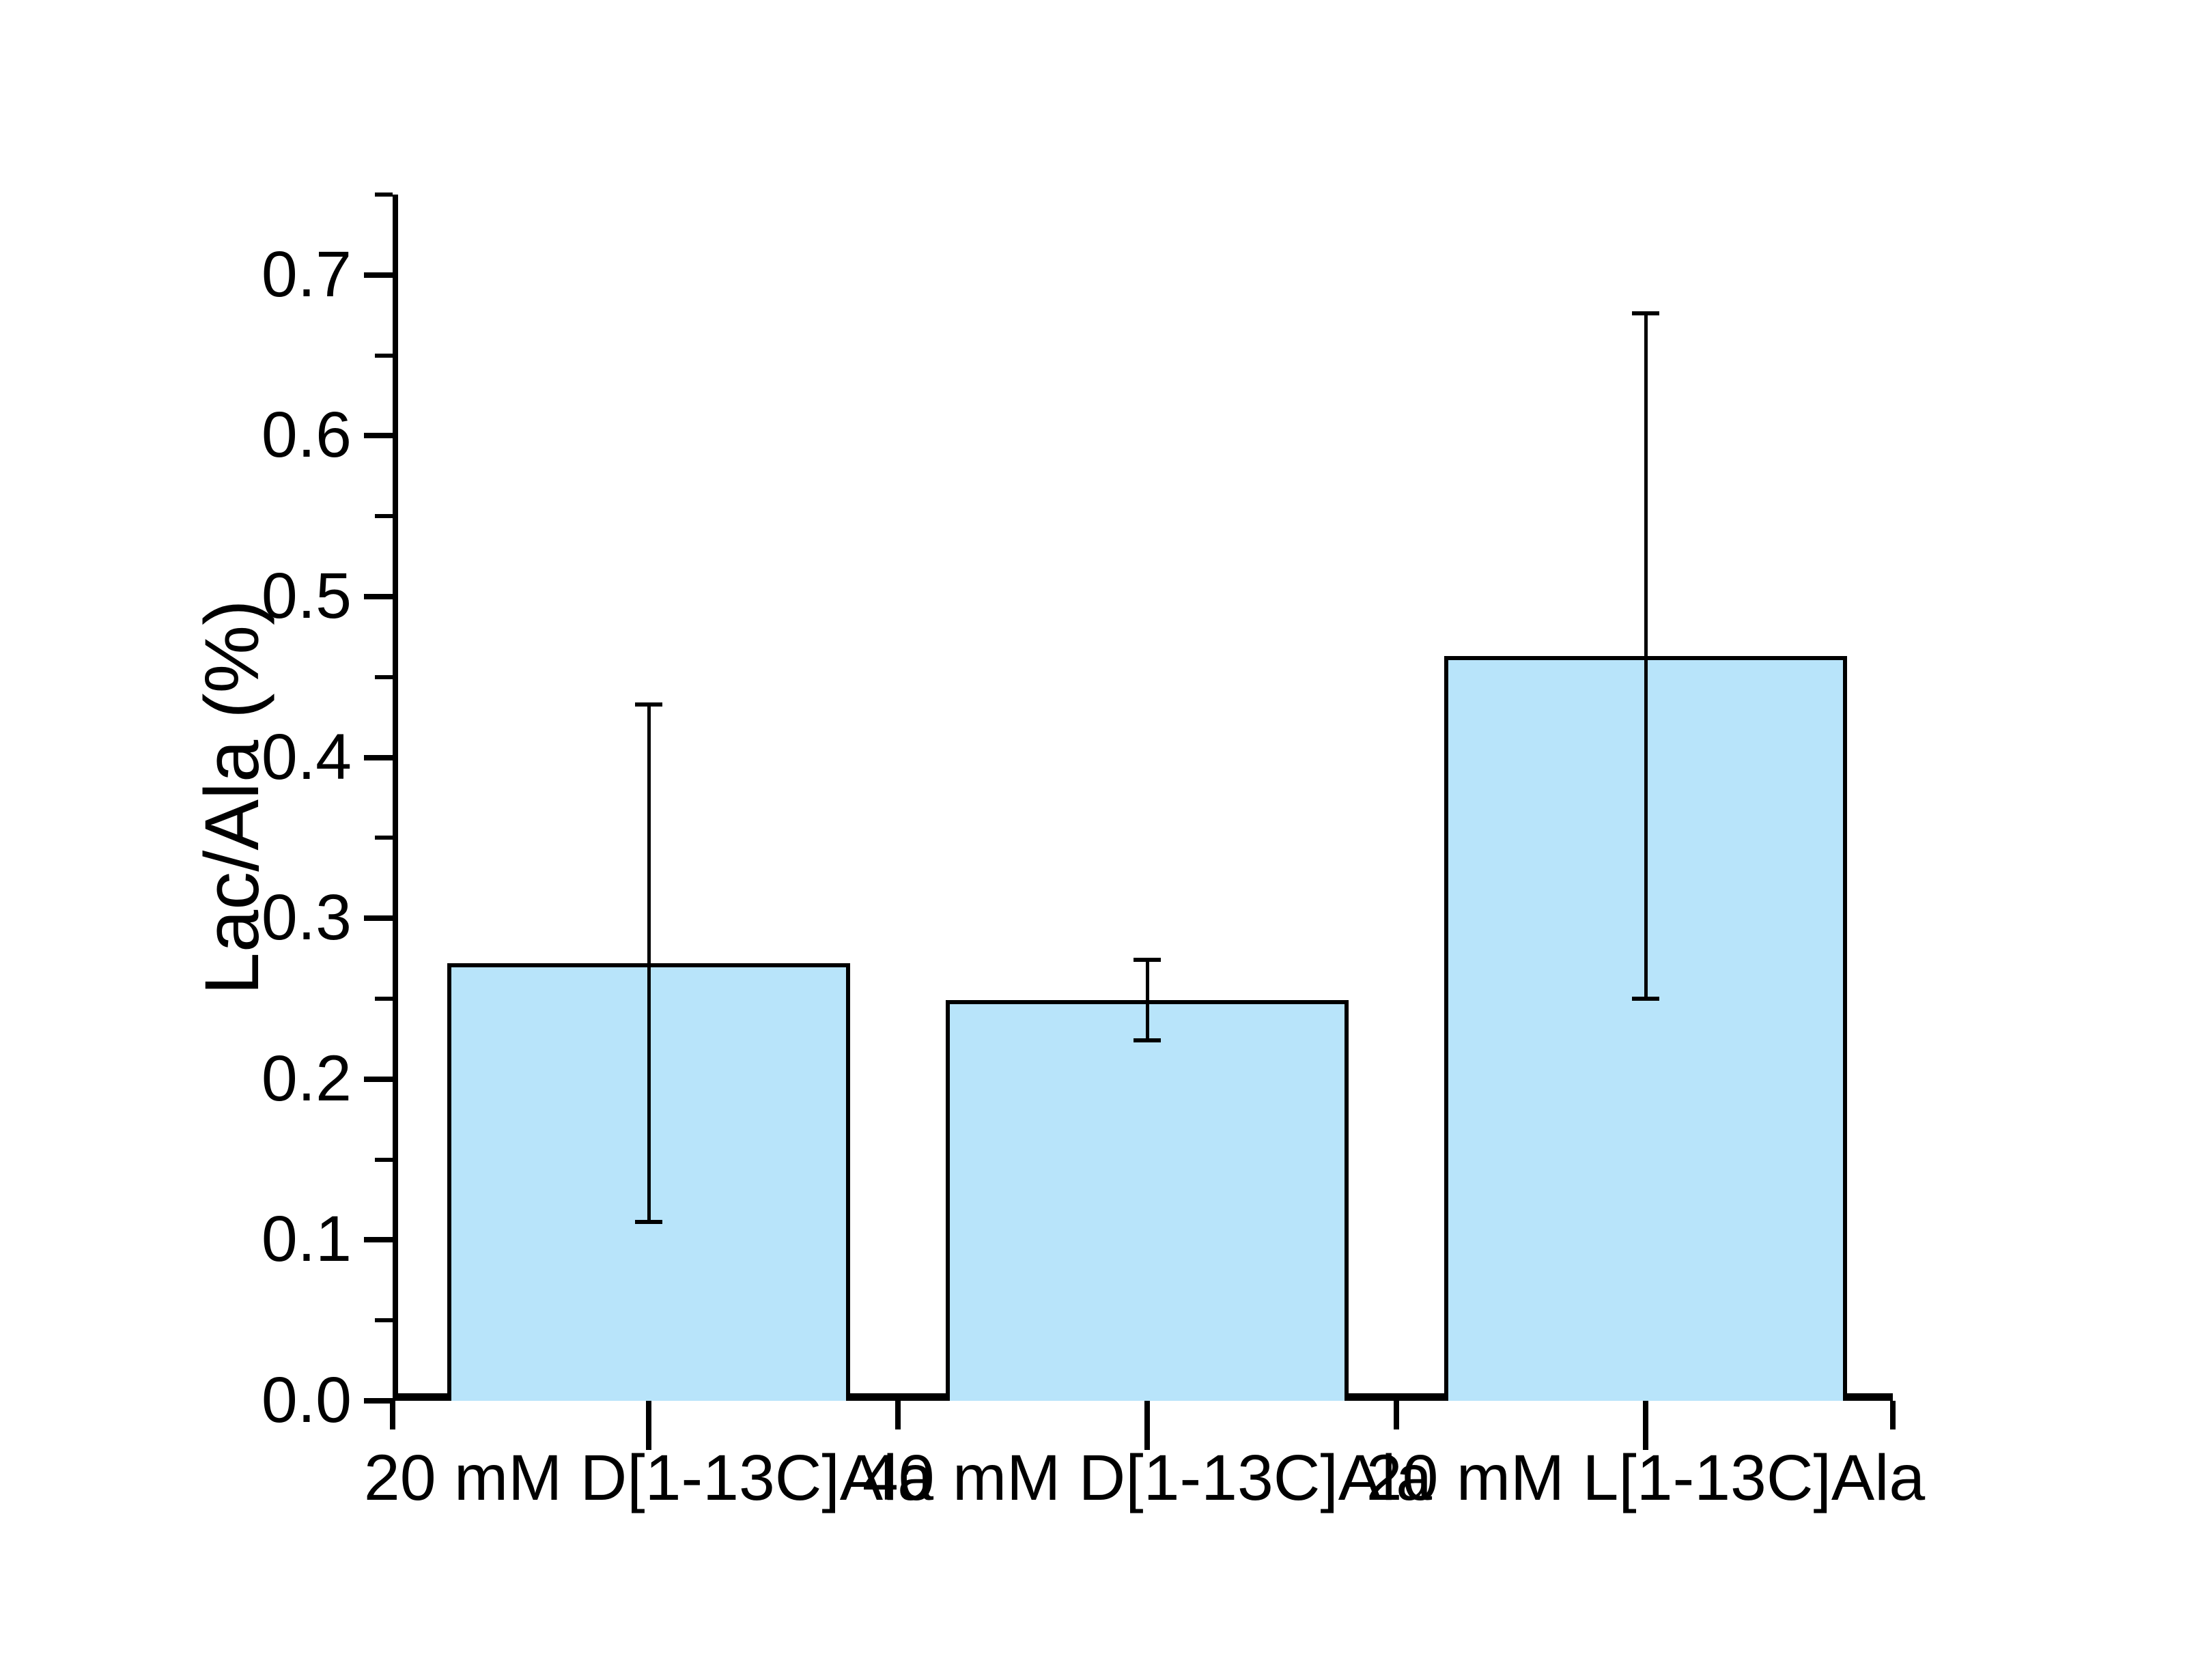 This screenshot has height=1680, width=2196. What do you see at coordinates (307, 435) in the screenshot?
I see `y-tick-label: 0.6` at bounding box center [307, 435].